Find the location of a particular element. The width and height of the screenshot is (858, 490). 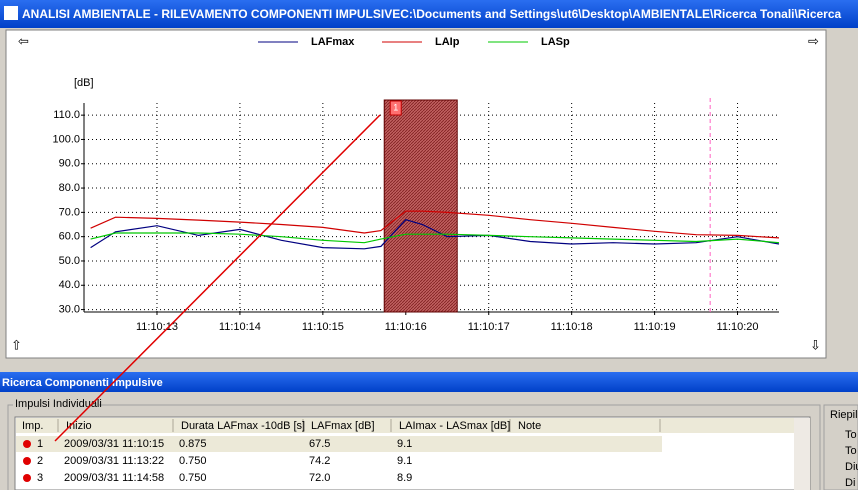

impulse-label: 1 is located at coordinates (395, 107).